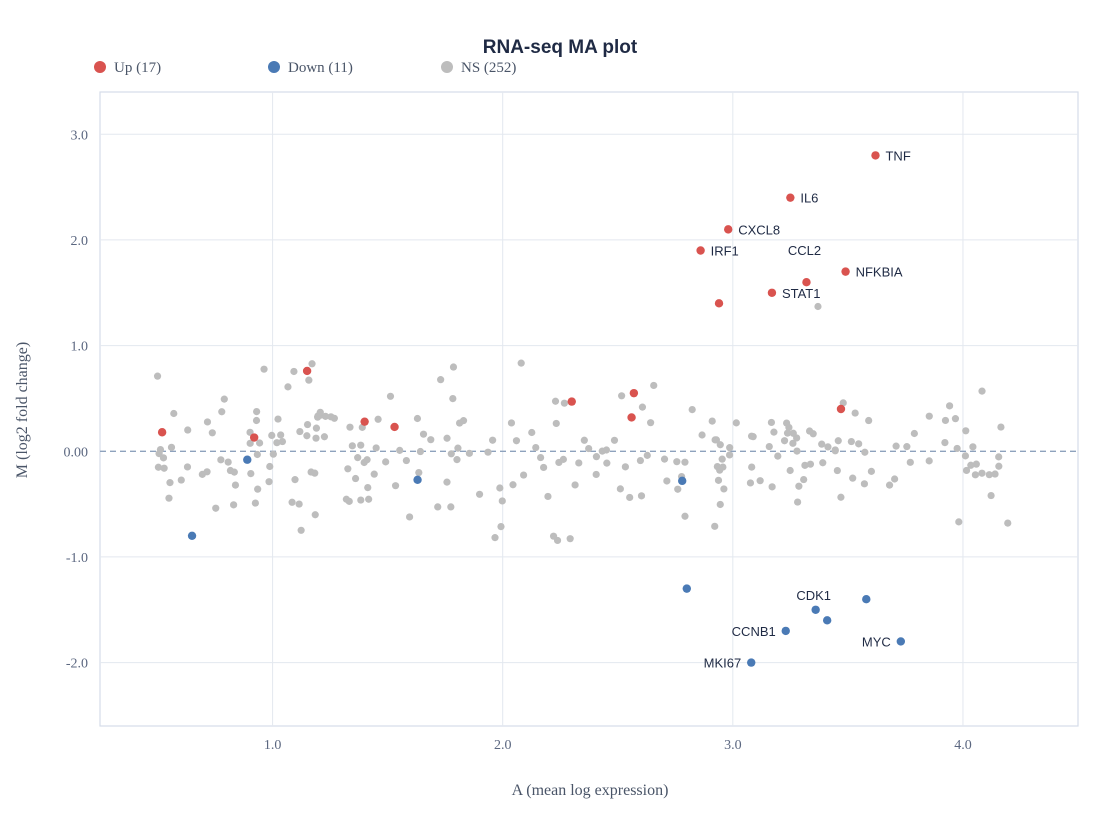 The width and height of the screenshot is (1120, 840). What do you see at coordinates (127, 68) in the screenshot?
I see `legend-item-up: Up (17)` at bounding box center [127, 68].